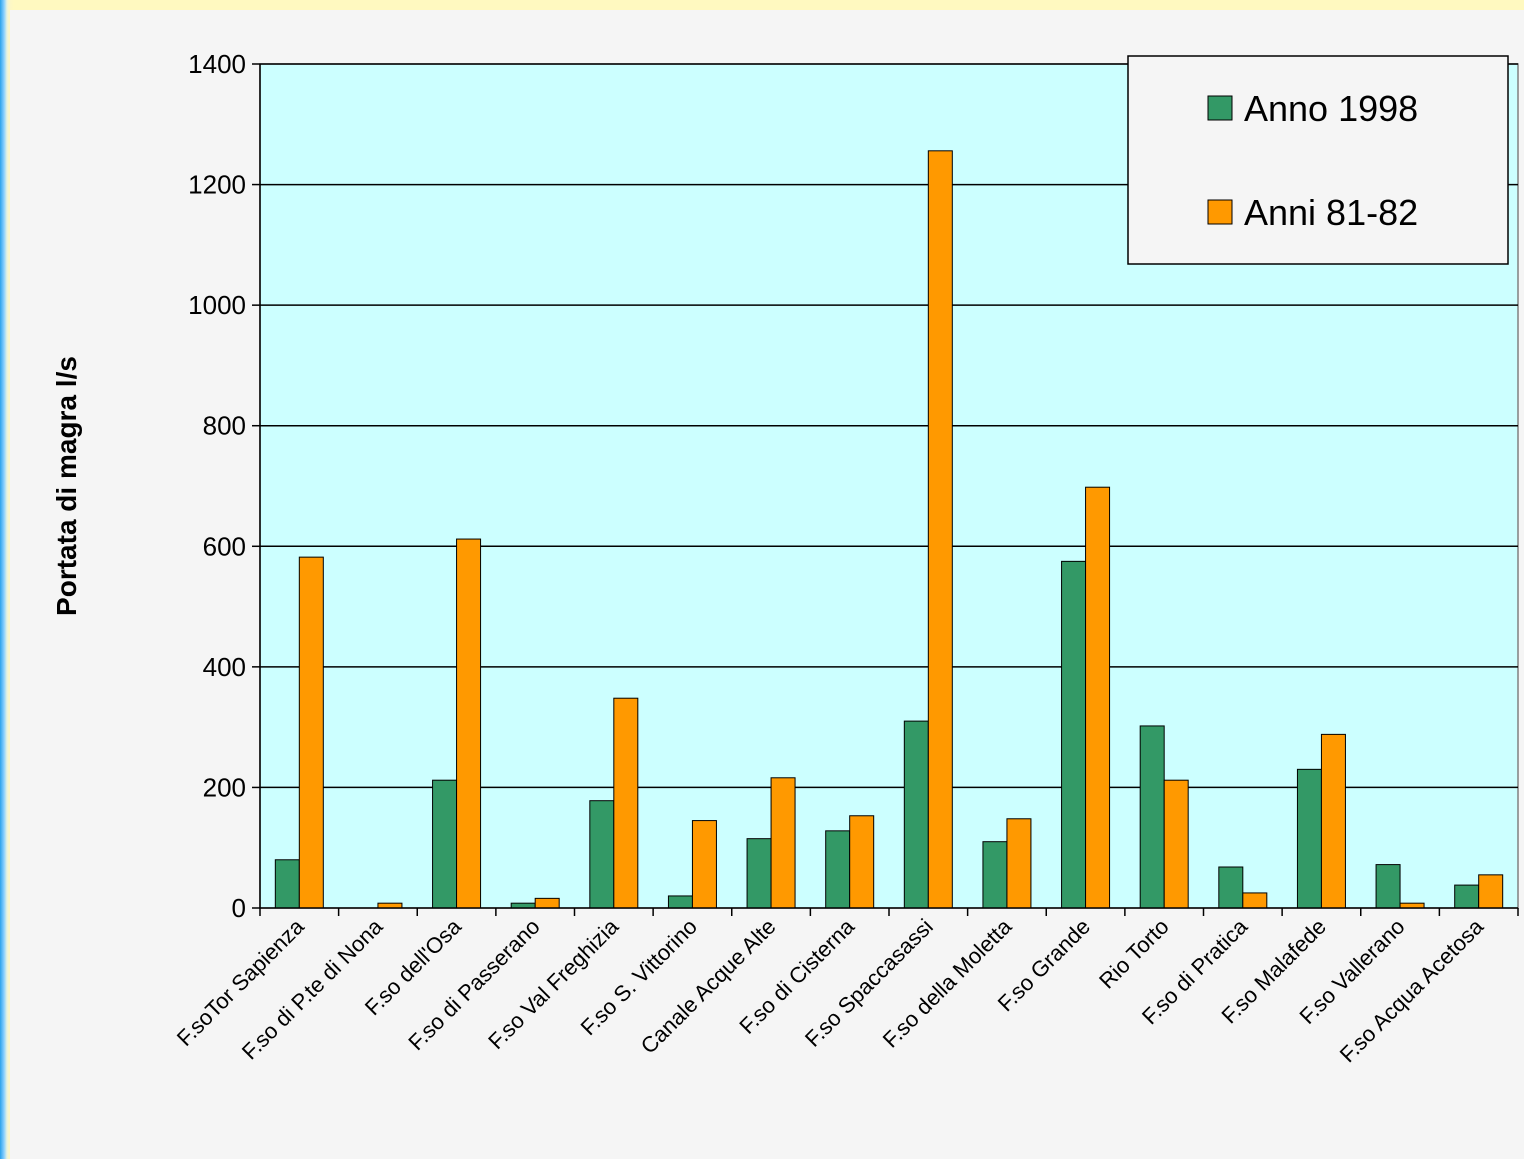 This screenshot has width=1524, height=1159. Describe the element at coordinates (224, 787) in the screenshot. I see `y-tick-label: 200` at that location.